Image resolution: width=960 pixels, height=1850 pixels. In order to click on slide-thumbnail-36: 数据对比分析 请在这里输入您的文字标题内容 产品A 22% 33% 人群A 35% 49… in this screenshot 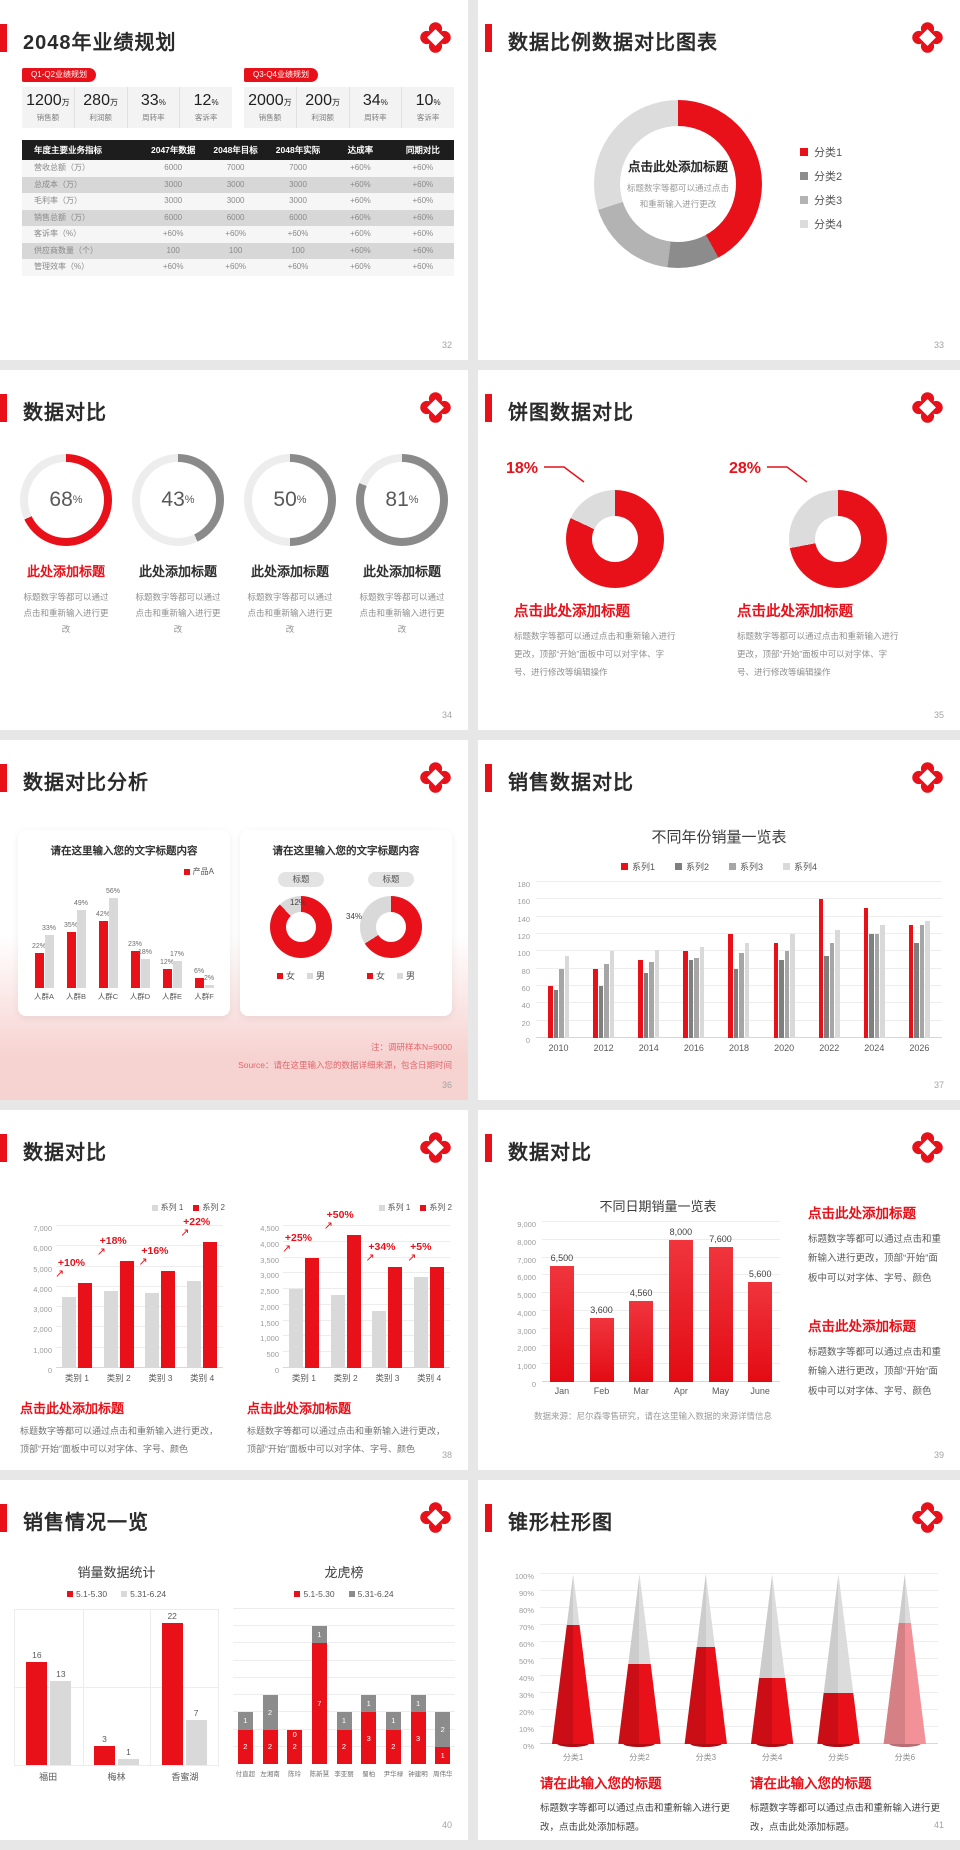, I will do `click(234, 920)`.